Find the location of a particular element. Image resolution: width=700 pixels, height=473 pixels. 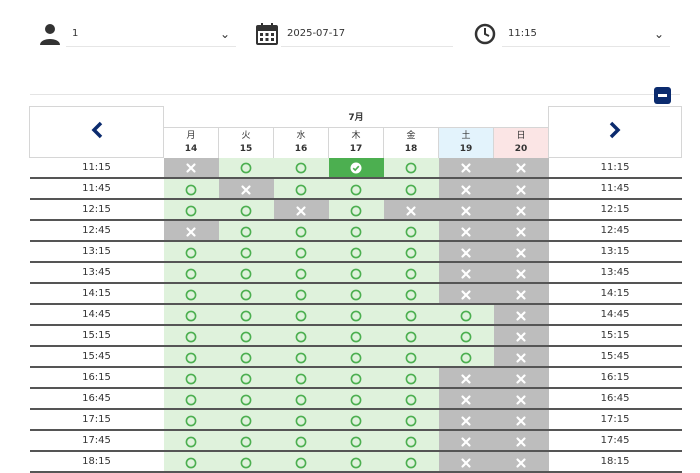

selected-slot is located at coordinates (356, 168).